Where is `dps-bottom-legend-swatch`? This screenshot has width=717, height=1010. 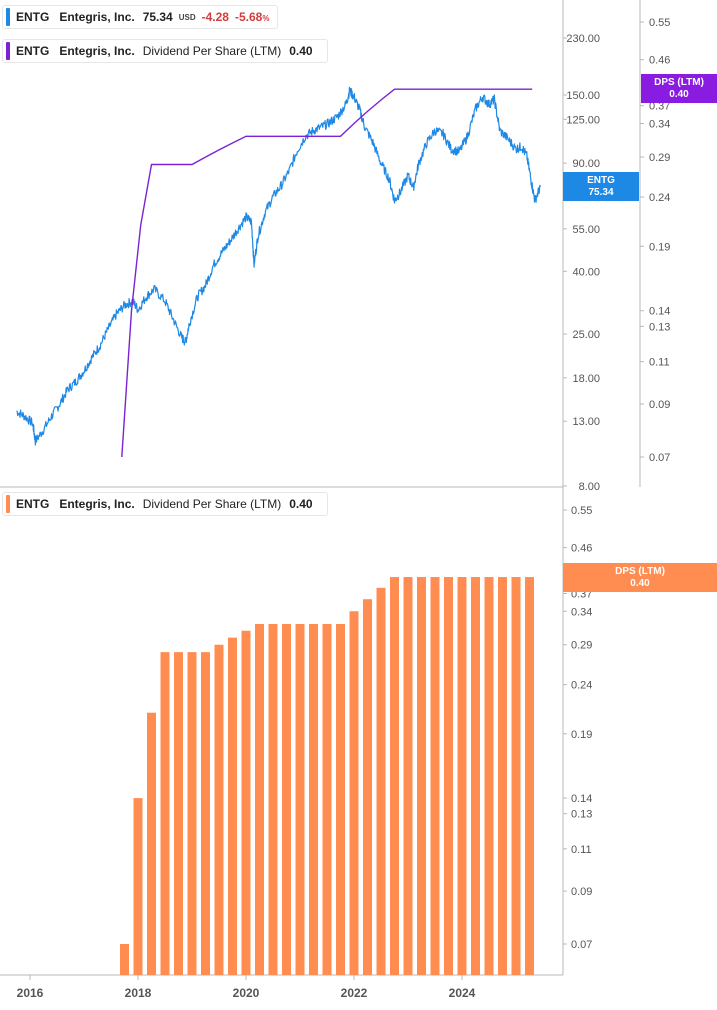 dps-bottom-legend-swatch is located at coordinates (8, 504).